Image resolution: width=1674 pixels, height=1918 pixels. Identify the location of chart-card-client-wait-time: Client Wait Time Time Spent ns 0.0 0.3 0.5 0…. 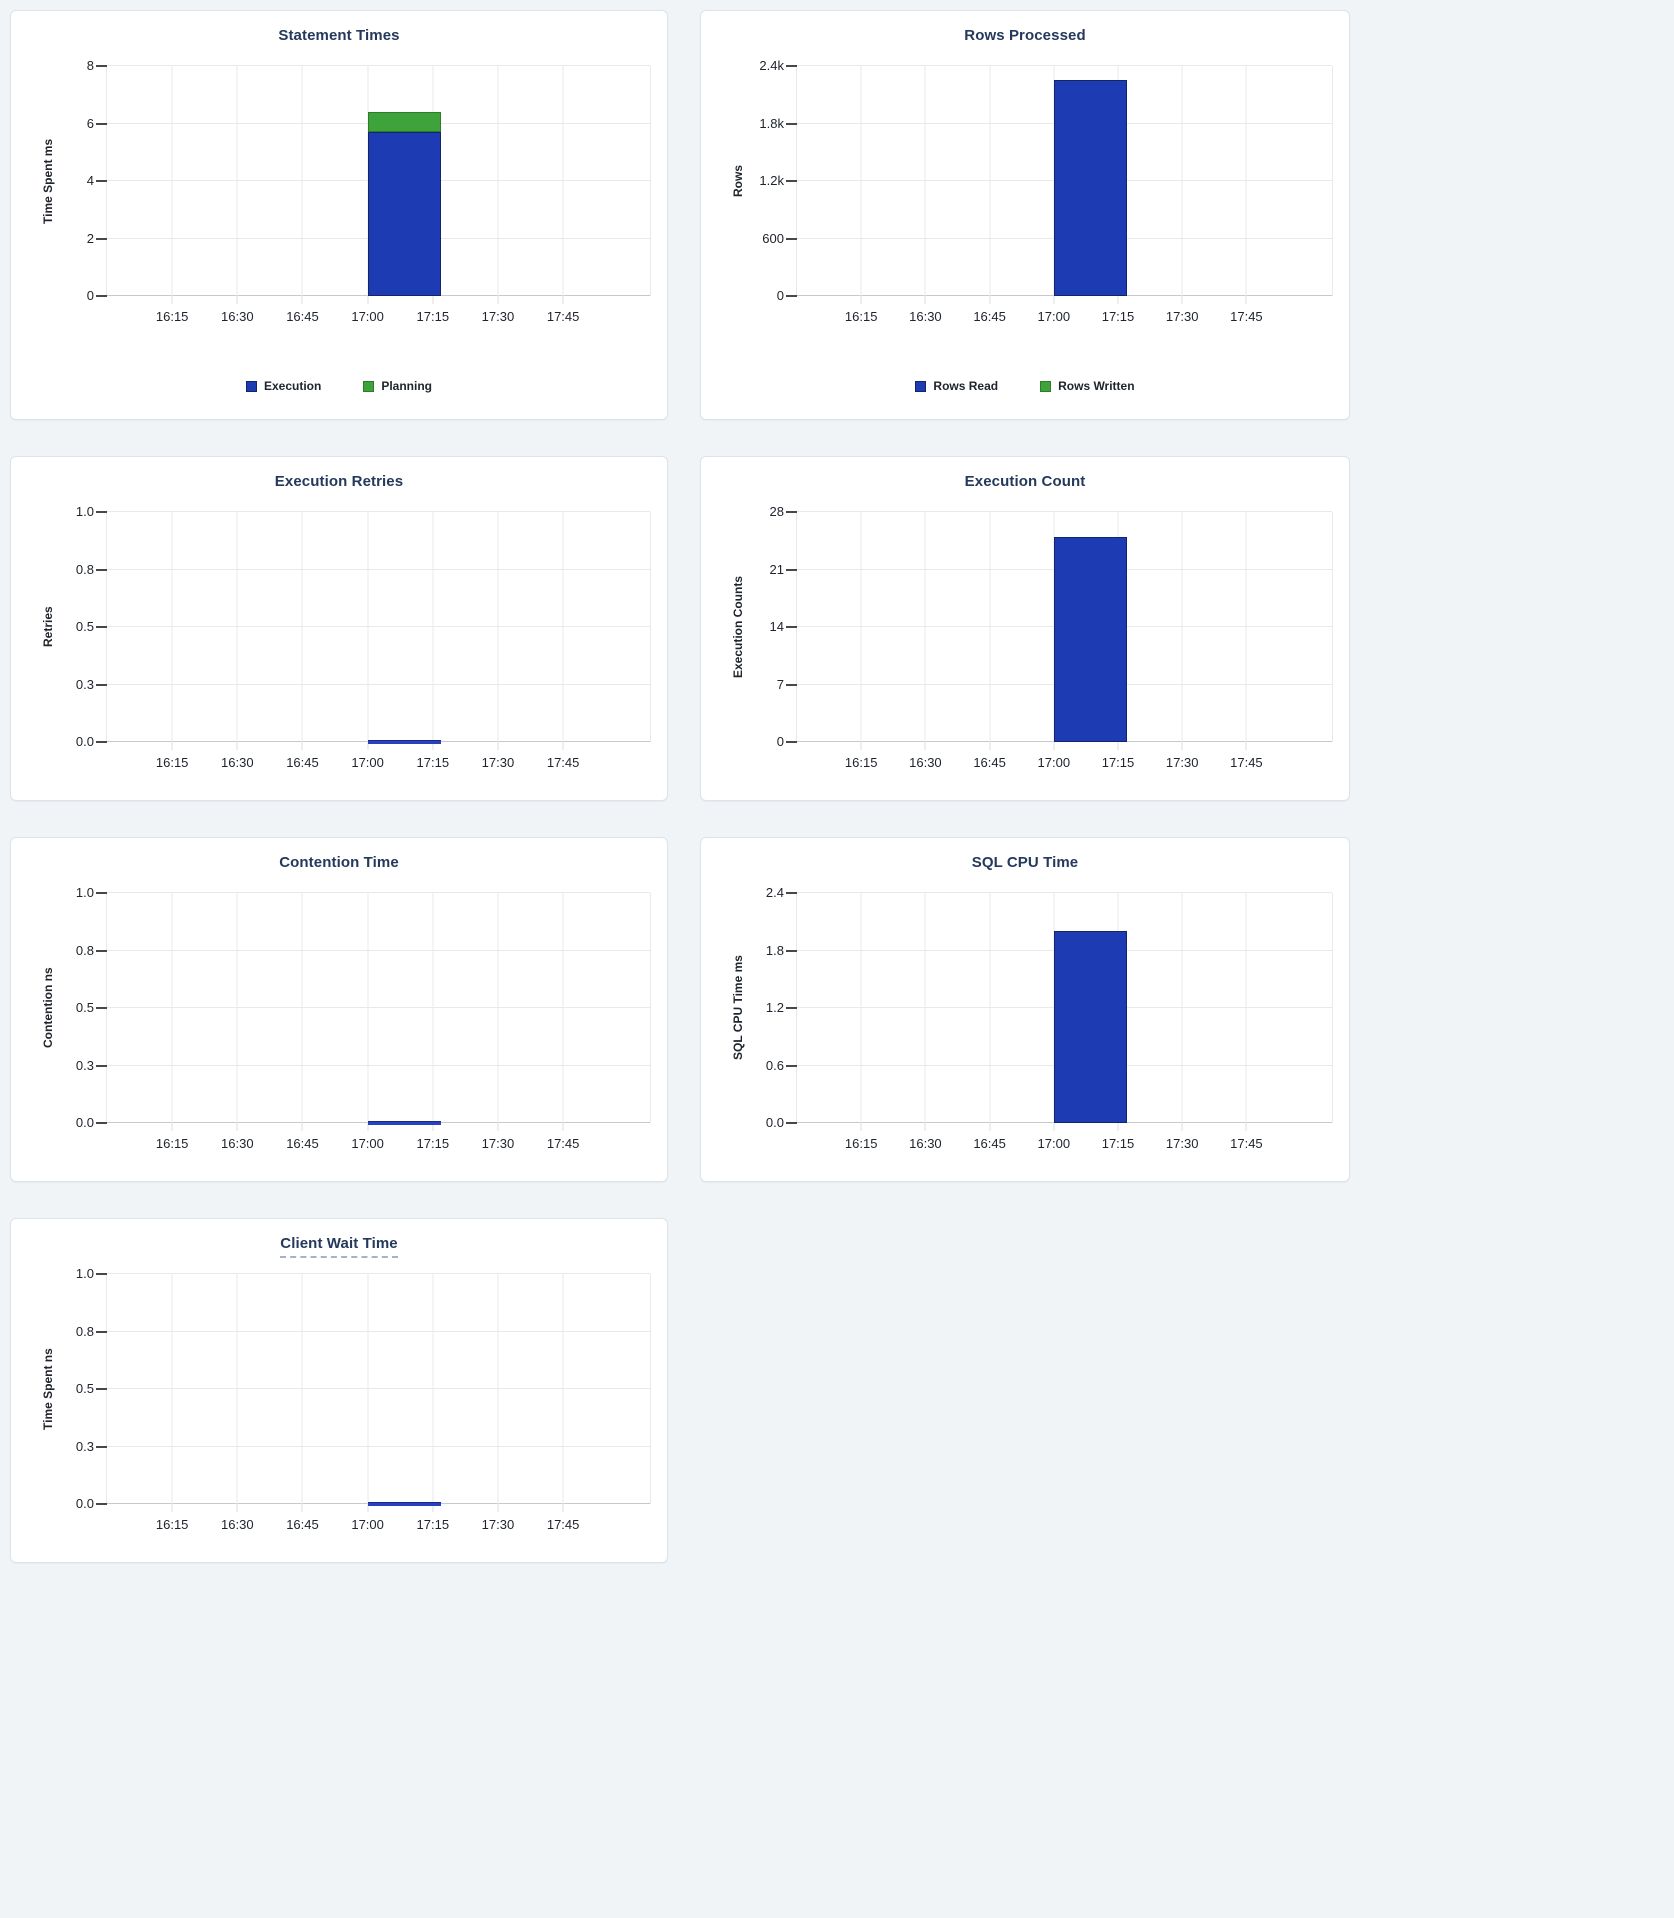
(339, 1390).